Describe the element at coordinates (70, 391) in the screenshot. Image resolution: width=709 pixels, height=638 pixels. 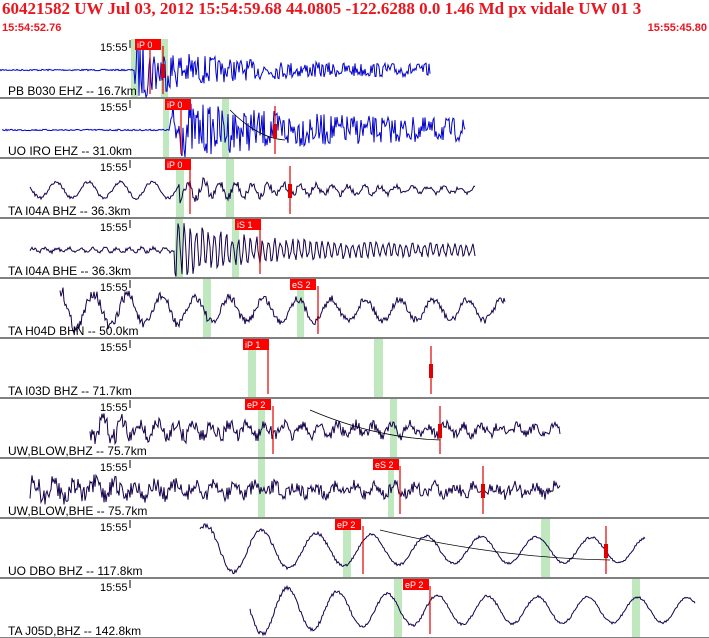
I see `station-label: TA I03D BHZ -- 71.7km` at that location.